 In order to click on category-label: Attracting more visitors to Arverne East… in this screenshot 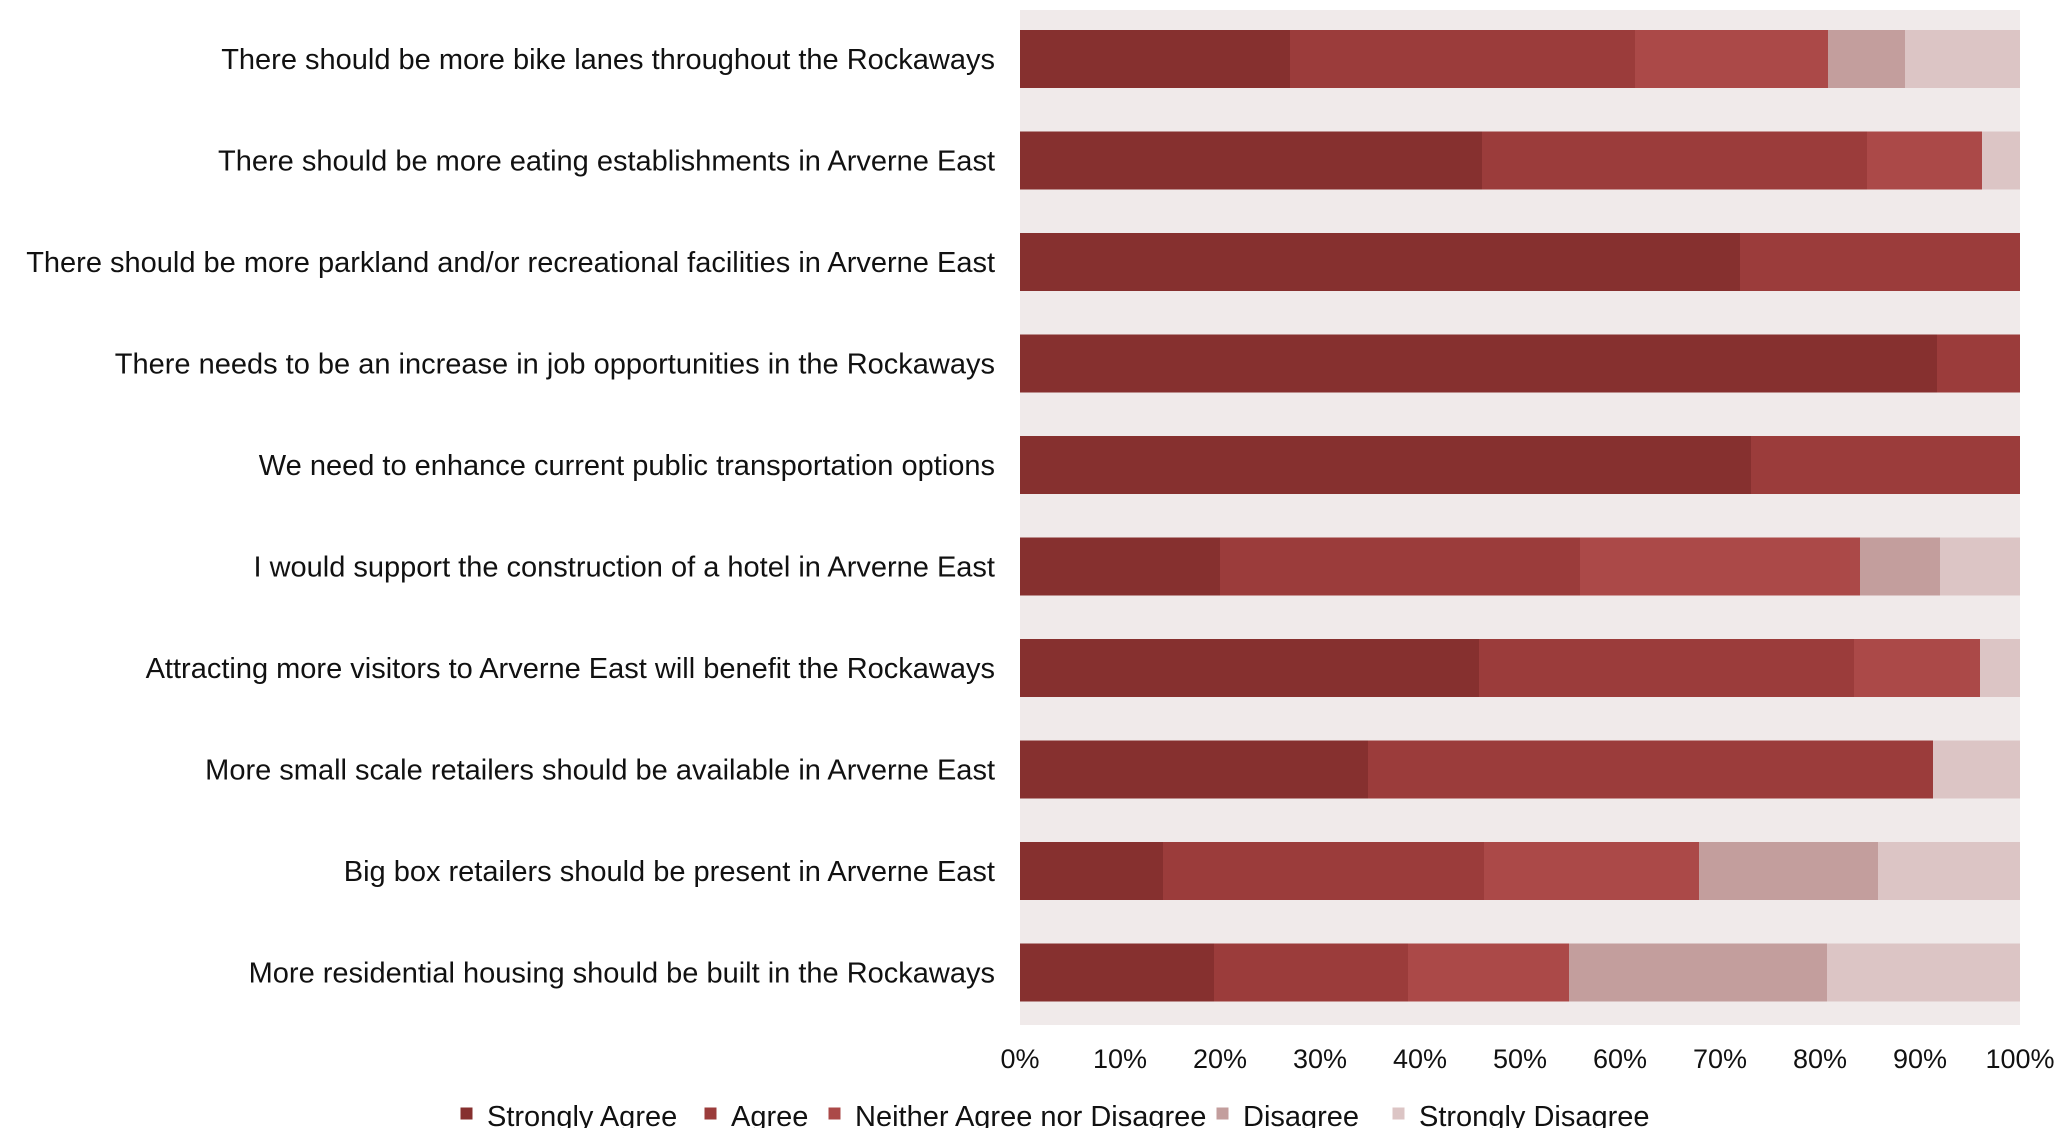, I will do `click(570, 669)`.